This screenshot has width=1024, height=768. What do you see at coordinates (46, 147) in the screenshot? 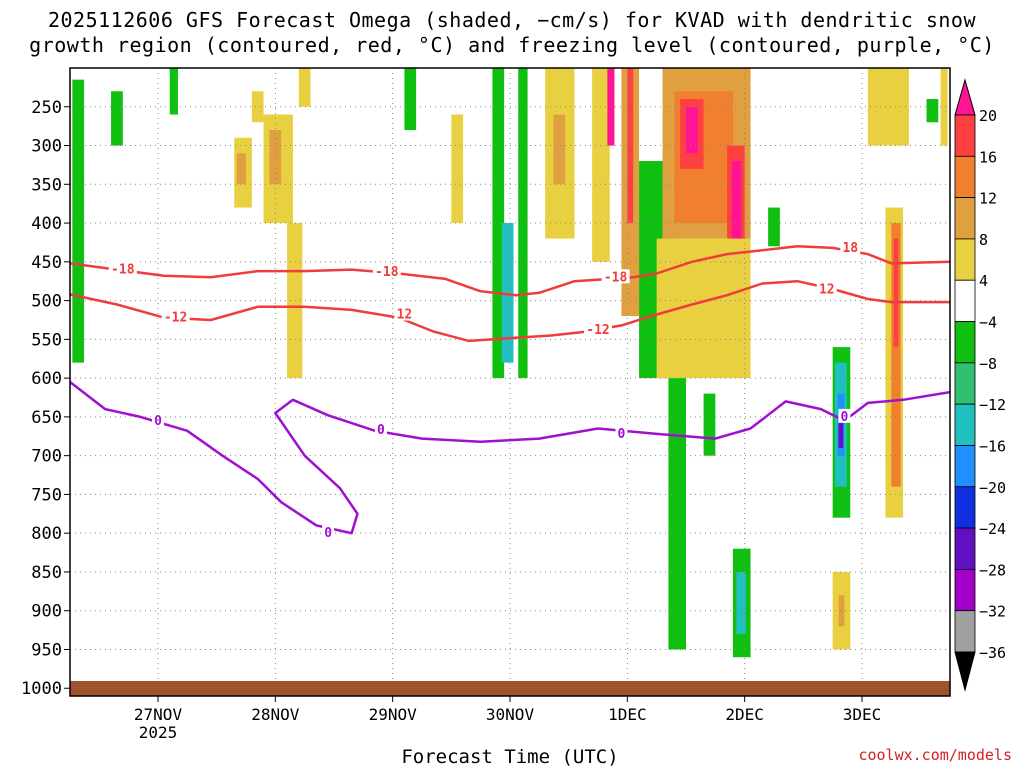
I see `y-tick-label: 300` at bounding box center [46, 147].